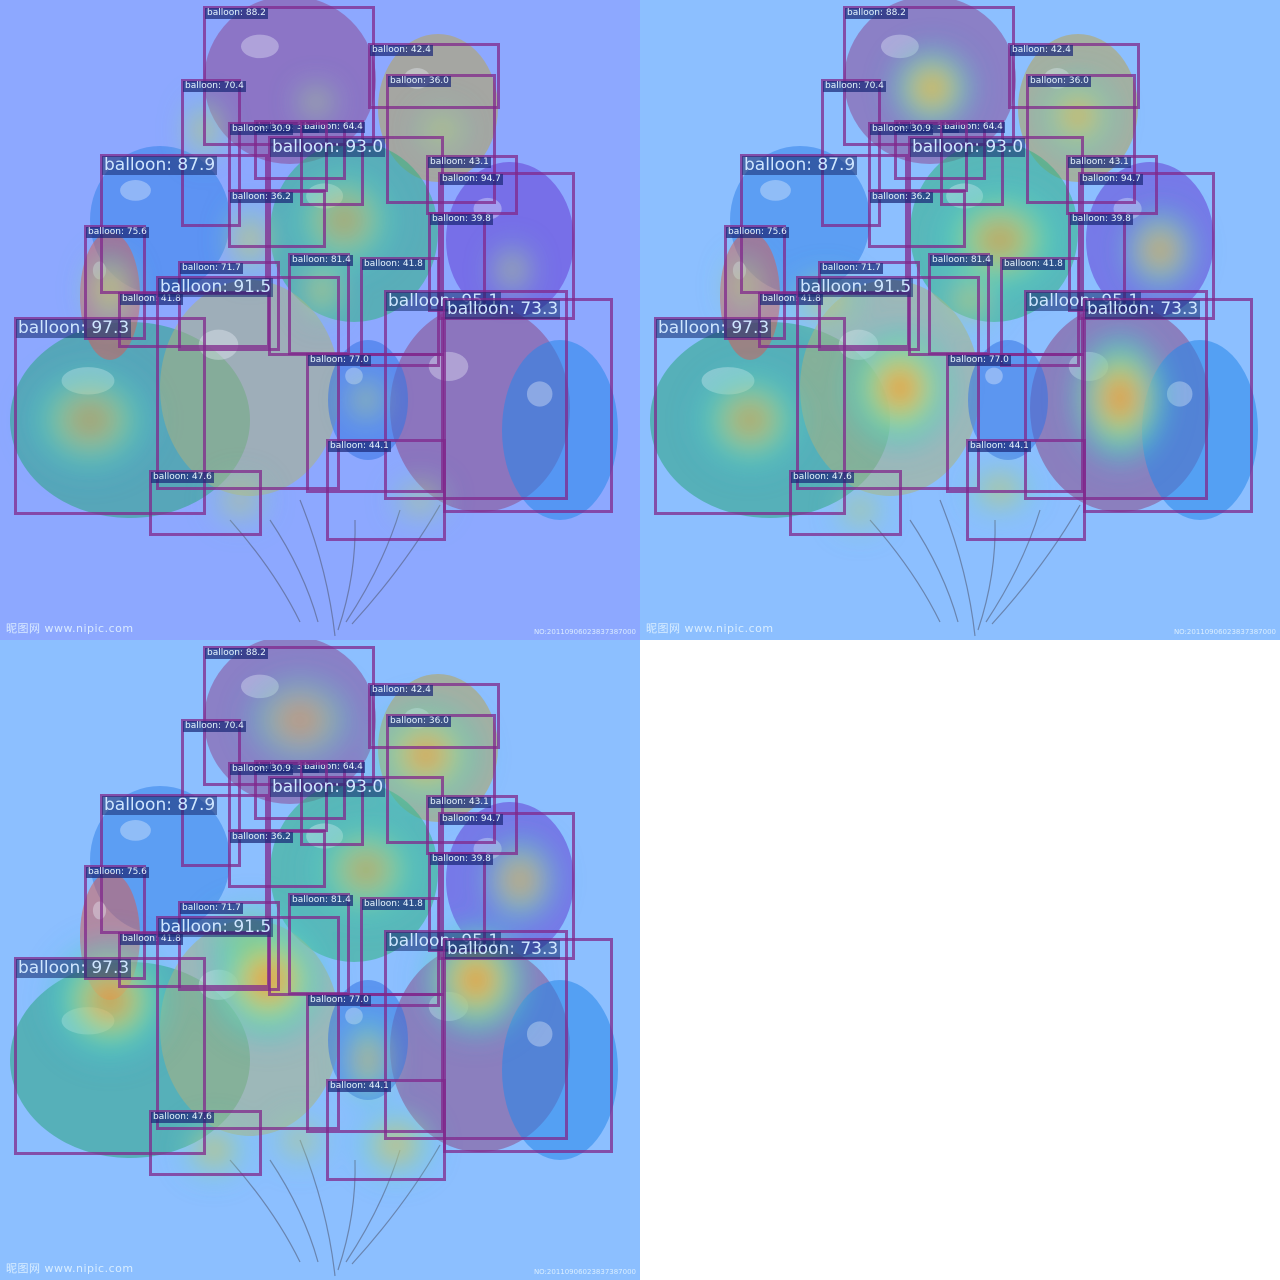  Describe the element at coordinates (339, 1000) in the screenshot. I see `detection-label: balloon: 77.0` at that location.